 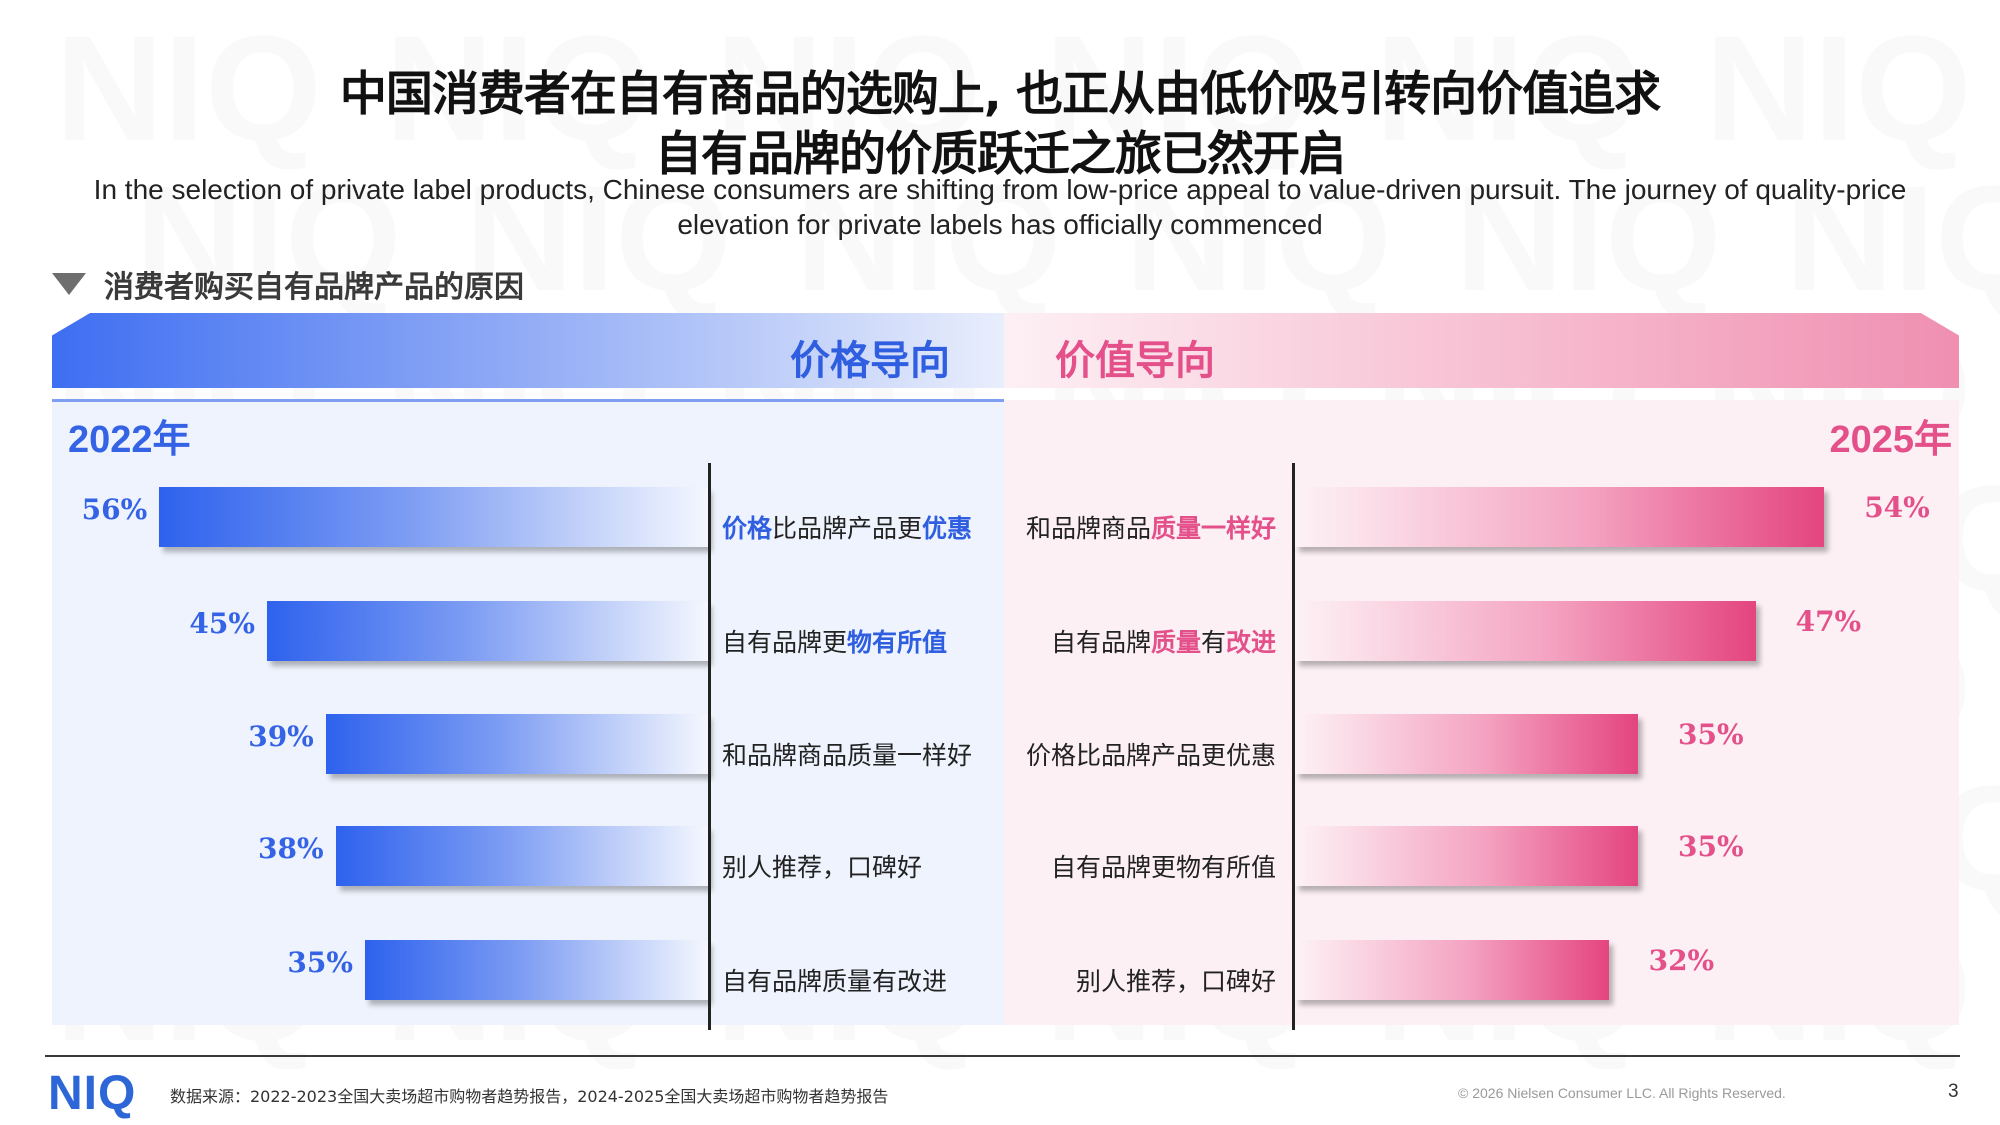 I want to click on triangle-down-icon, so click(x=69, y=284).